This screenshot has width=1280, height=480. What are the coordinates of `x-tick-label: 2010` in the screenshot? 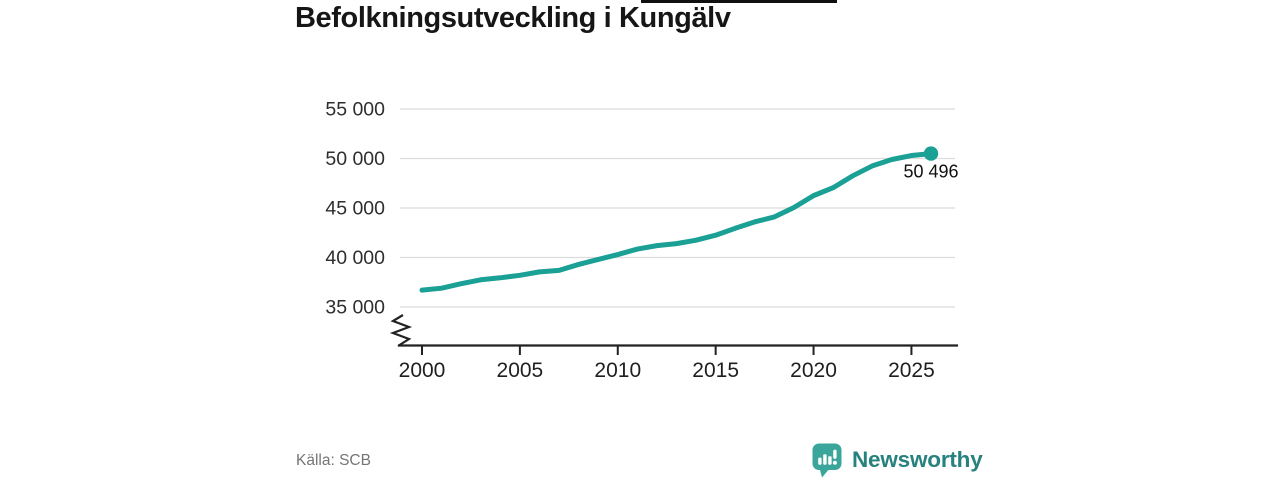 It's located at (617, 370).